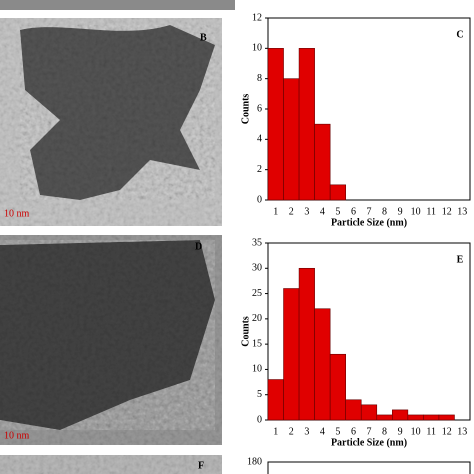 This screenshot has height=474, width=474. What do you see at coordinates (369, 467) in the screenshot?
I see `plot-frame` at bounding box center [369, 467].